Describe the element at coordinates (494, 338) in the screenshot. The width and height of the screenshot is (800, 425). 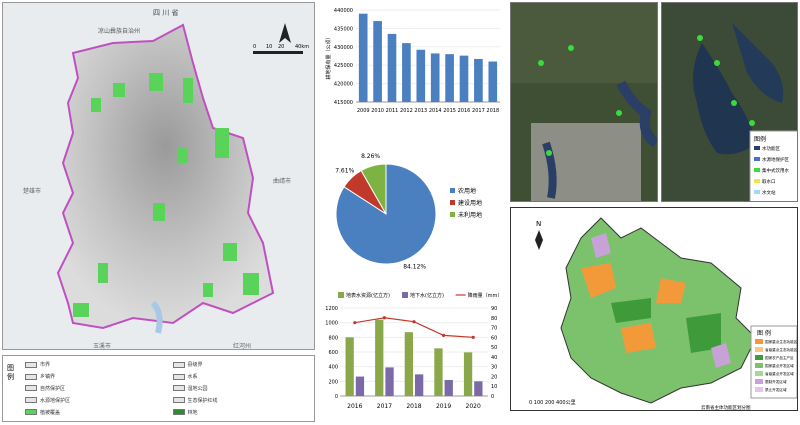
I see `y-tick-label-right: 60` at that location.